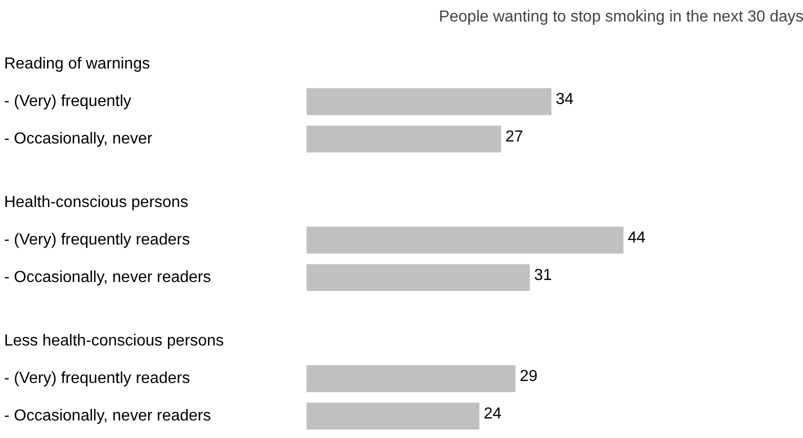 Image resolution: width=803 pixels, height=438 pixels. I want to click on y-tick-label: - (Very) frequently, so click(68, 101).